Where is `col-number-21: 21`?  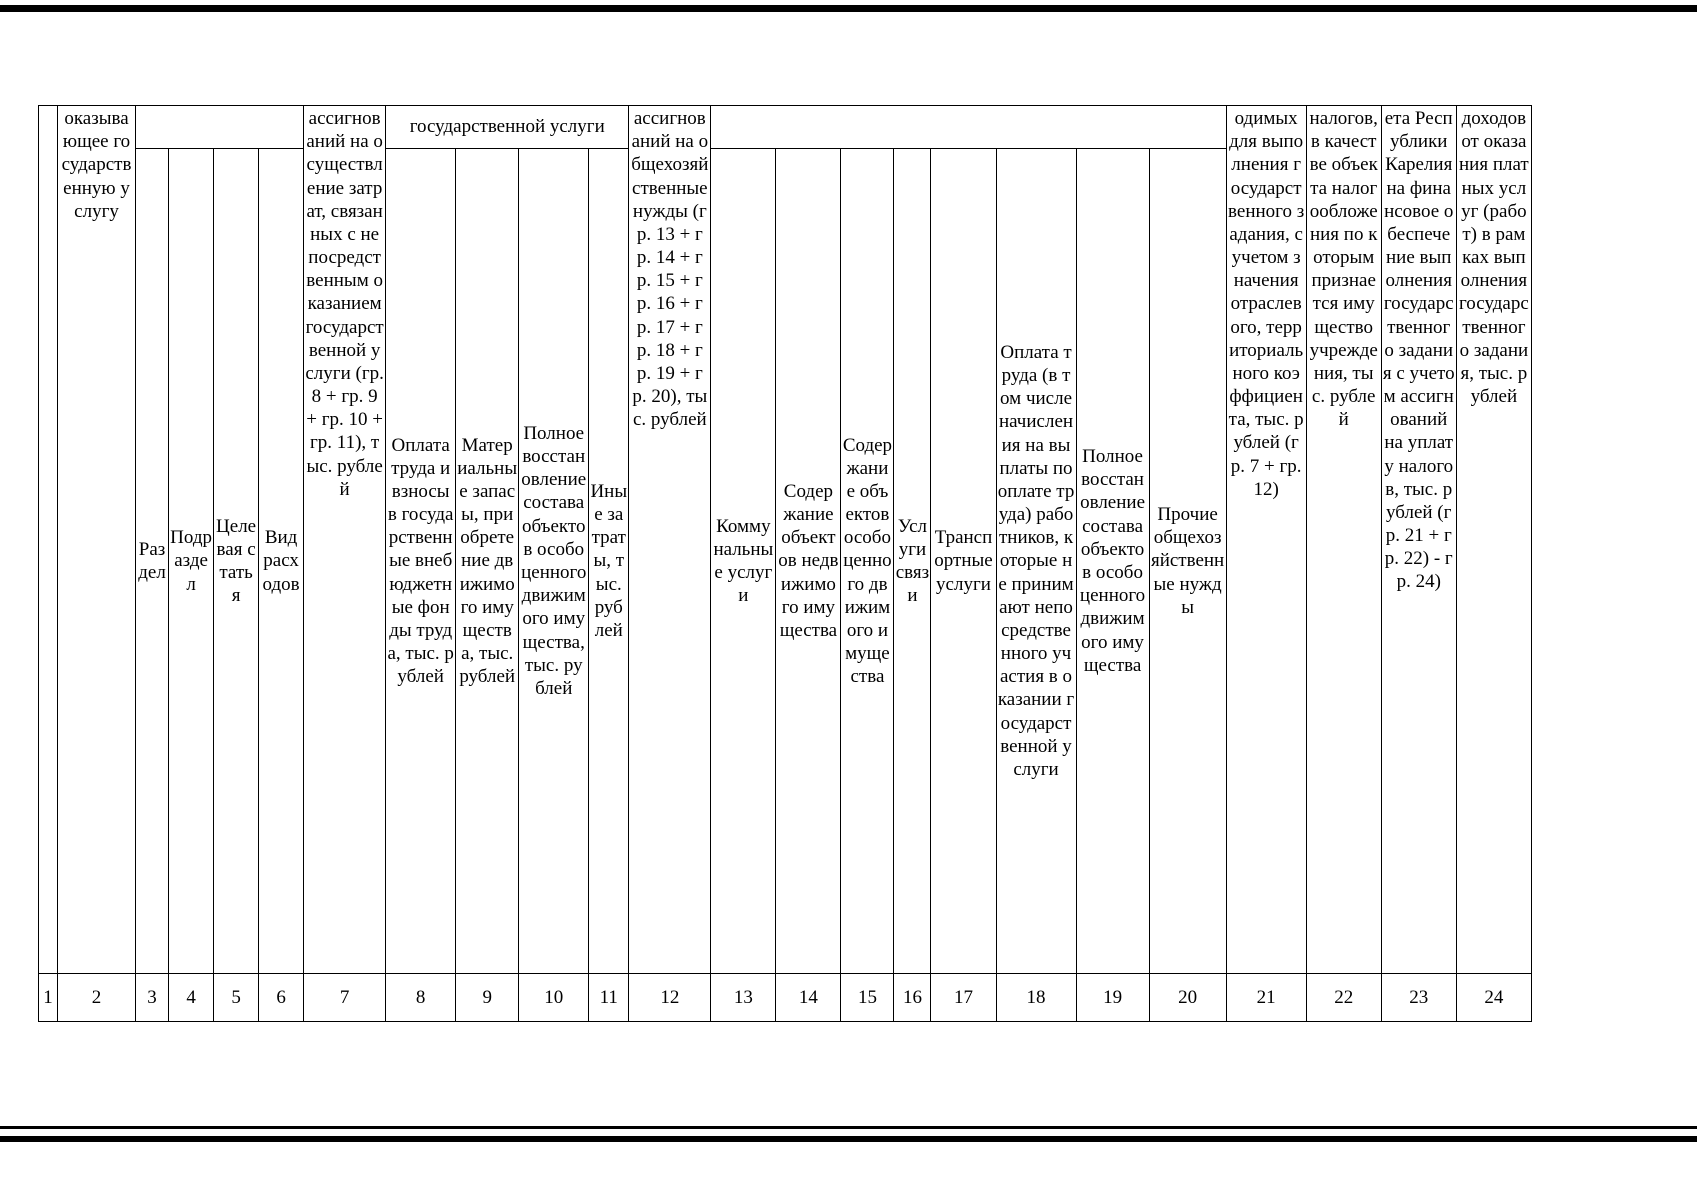 col-number-21: 21 is located at coordinates (1266, 997).